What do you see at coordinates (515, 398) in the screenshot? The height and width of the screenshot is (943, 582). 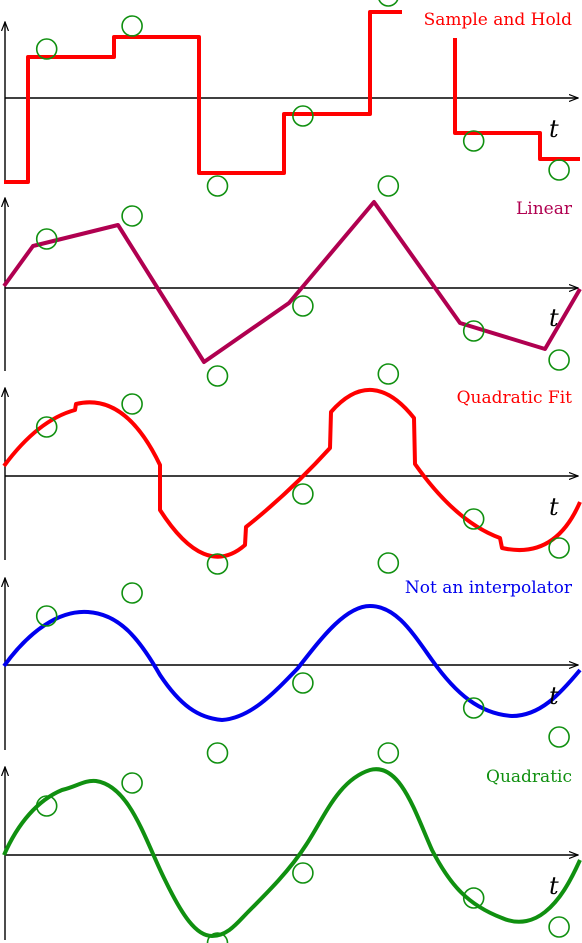 I see `panel-label: Quadratic Fit` at bounding box center [515, 398].